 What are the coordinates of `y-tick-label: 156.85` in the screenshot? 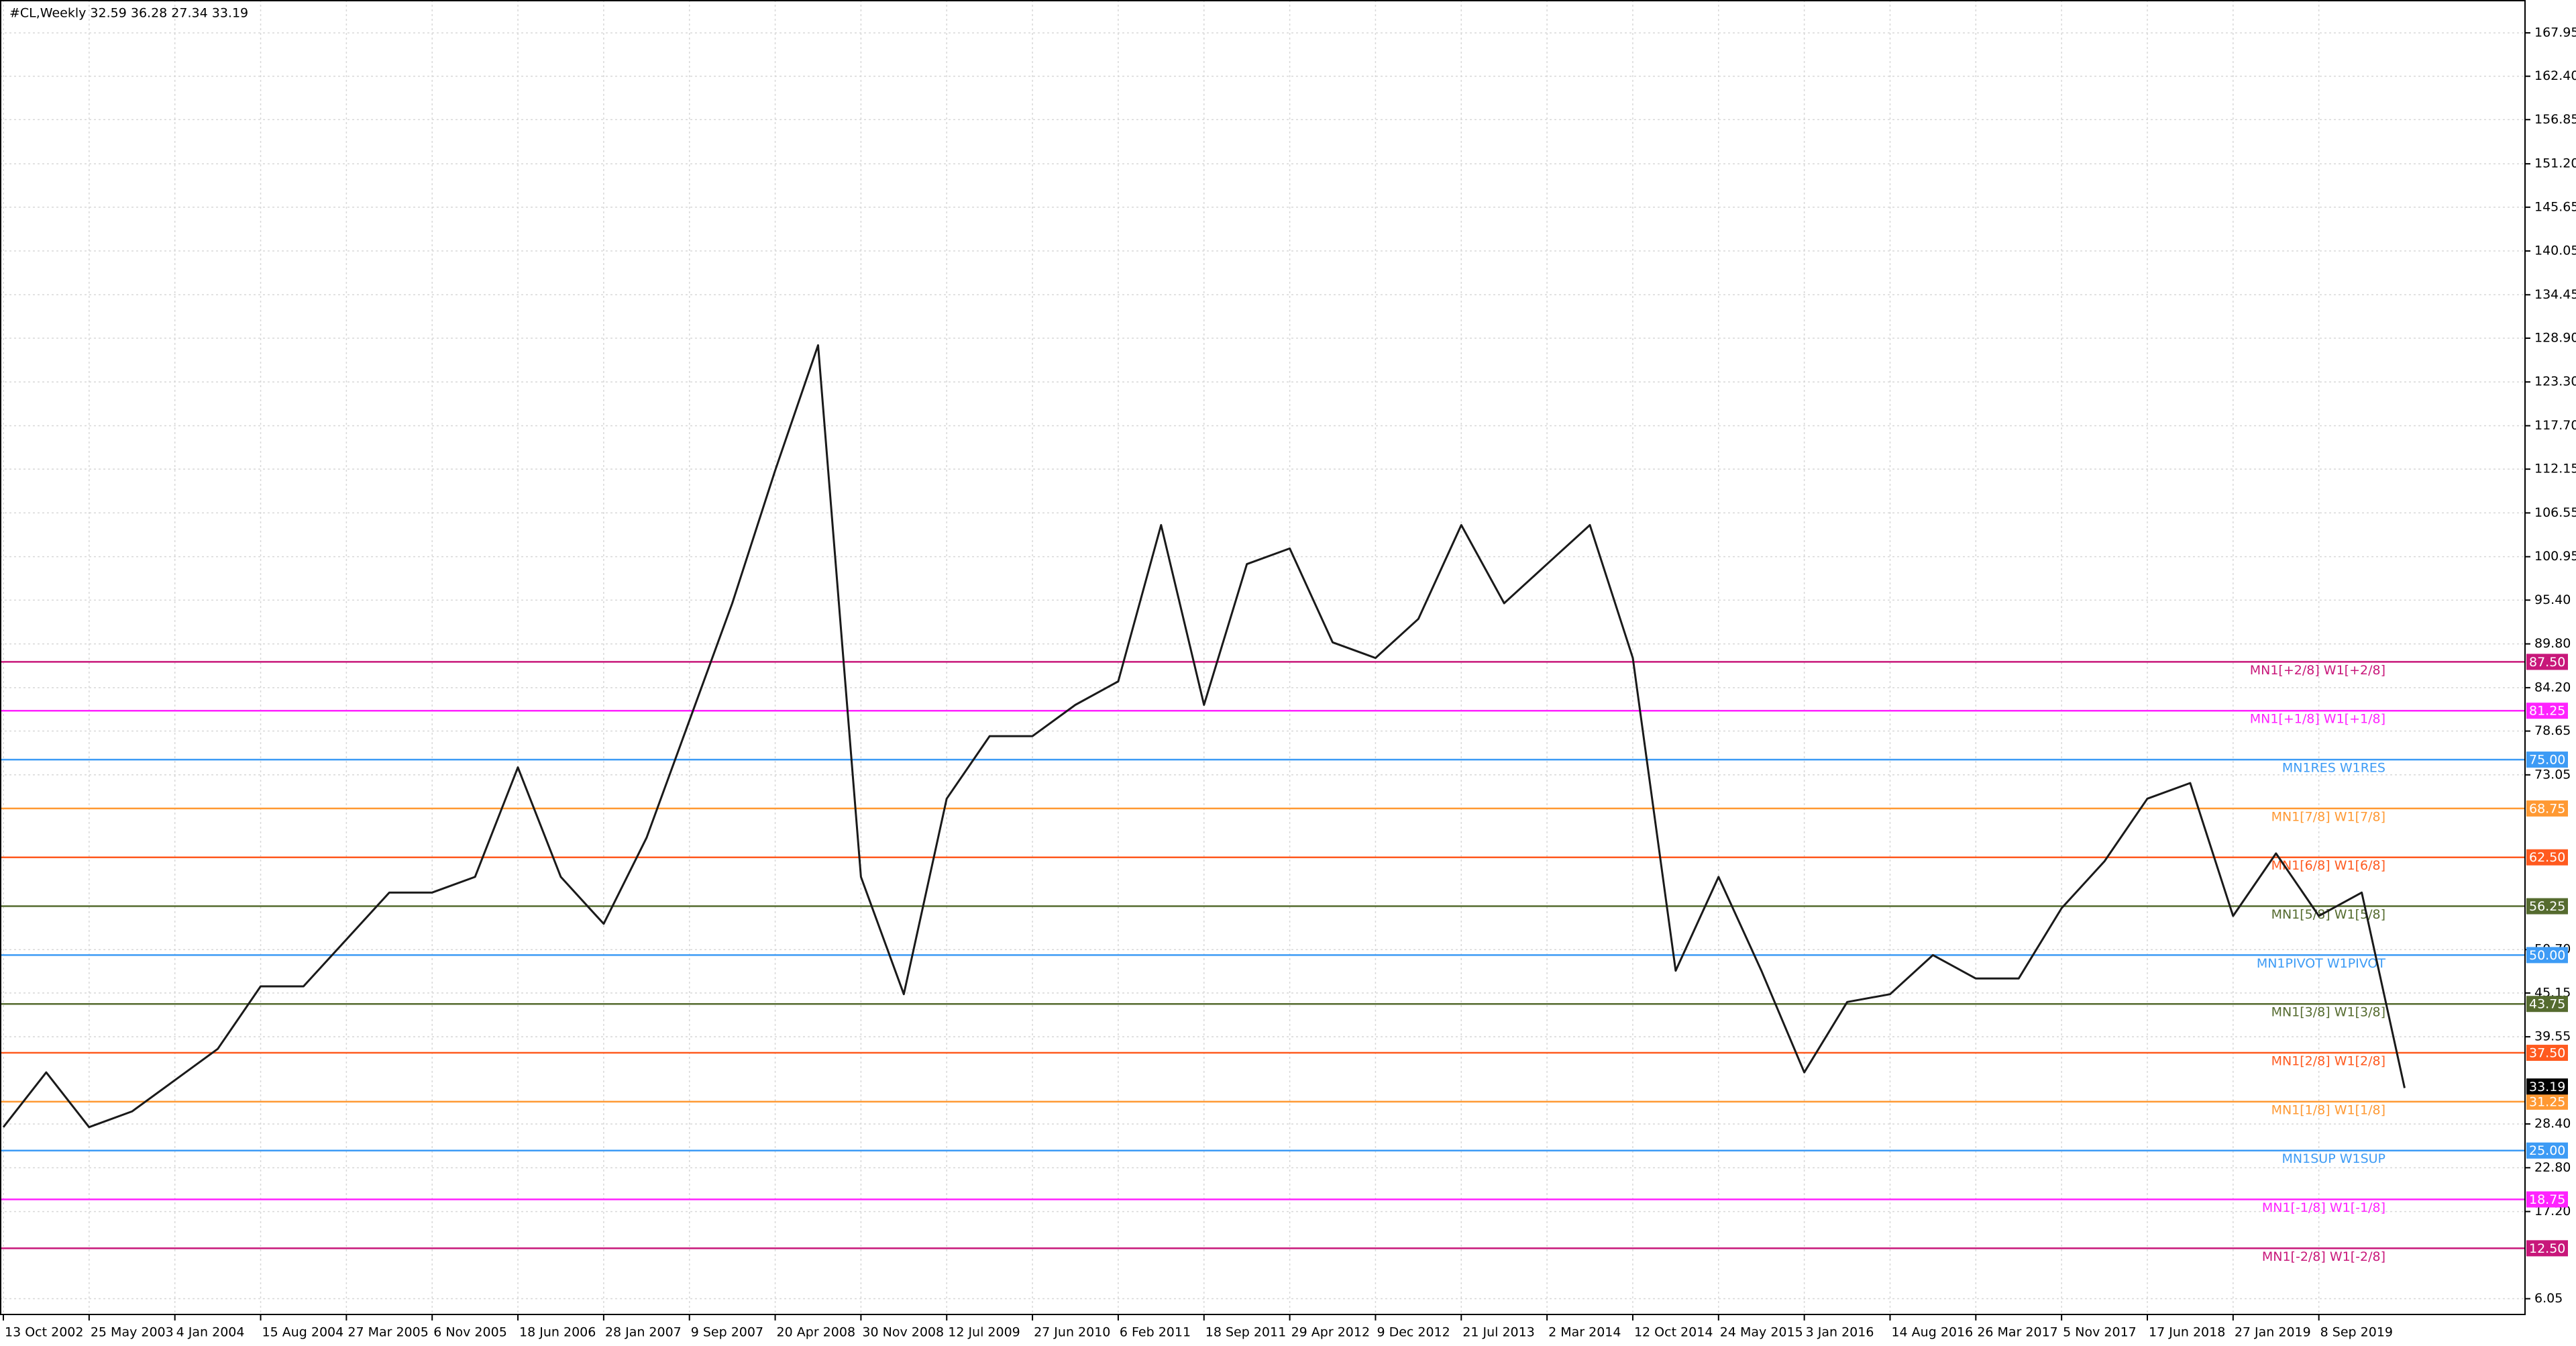 It's located at (2555, 119).